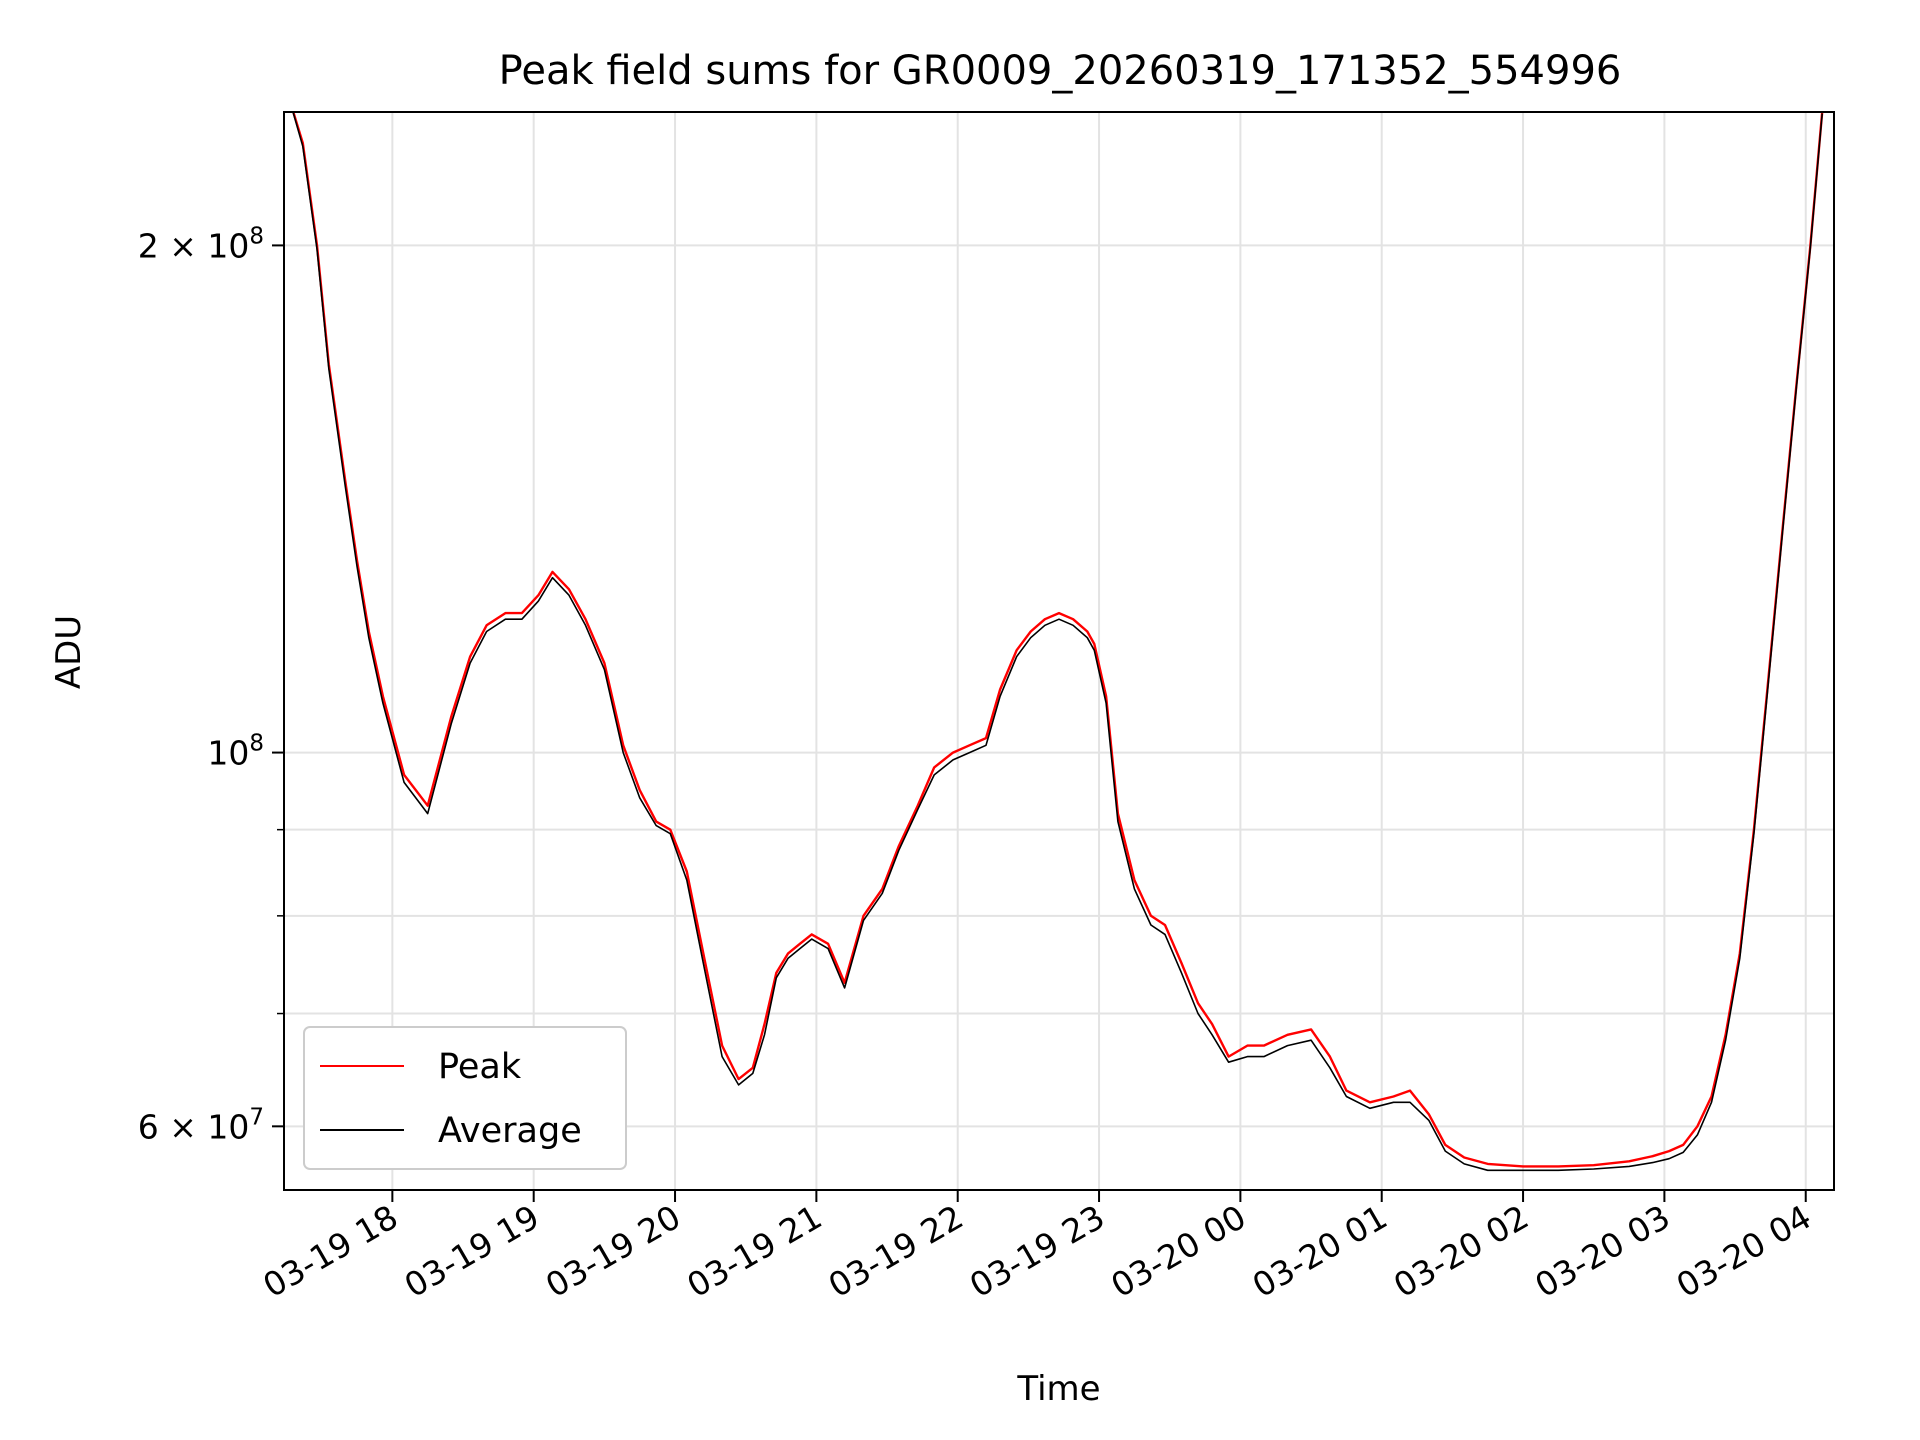 This screenshot has height=1440, width=1920. I want to click on x-axis-label: Time, so click(1058, 1389).